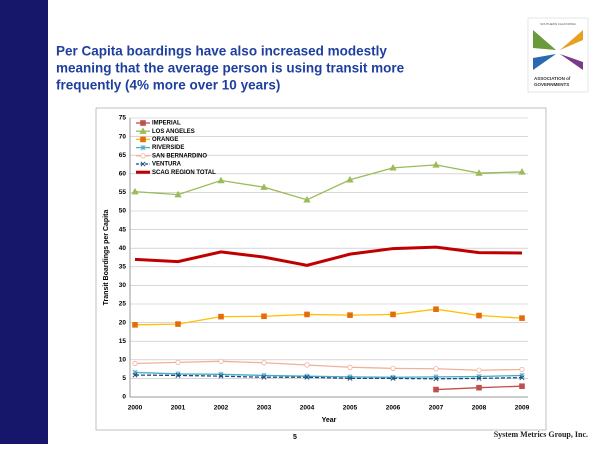  I want to click on y-tick-label: 15, so click(123, 341).